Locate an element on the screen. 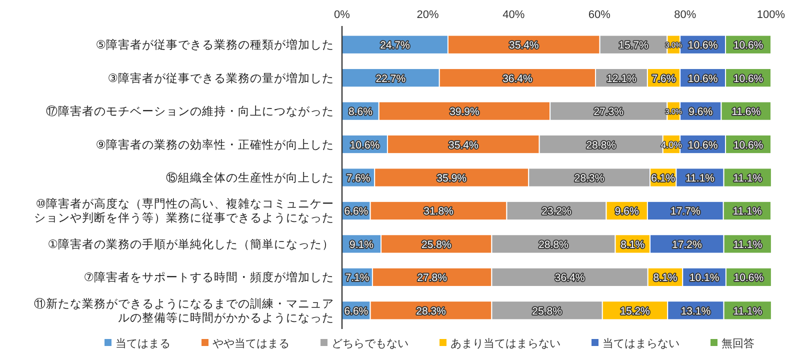  y-tick-label: ⑦障害者をサポートする時間・頻度が増加した is located at coordinates (209, 277).